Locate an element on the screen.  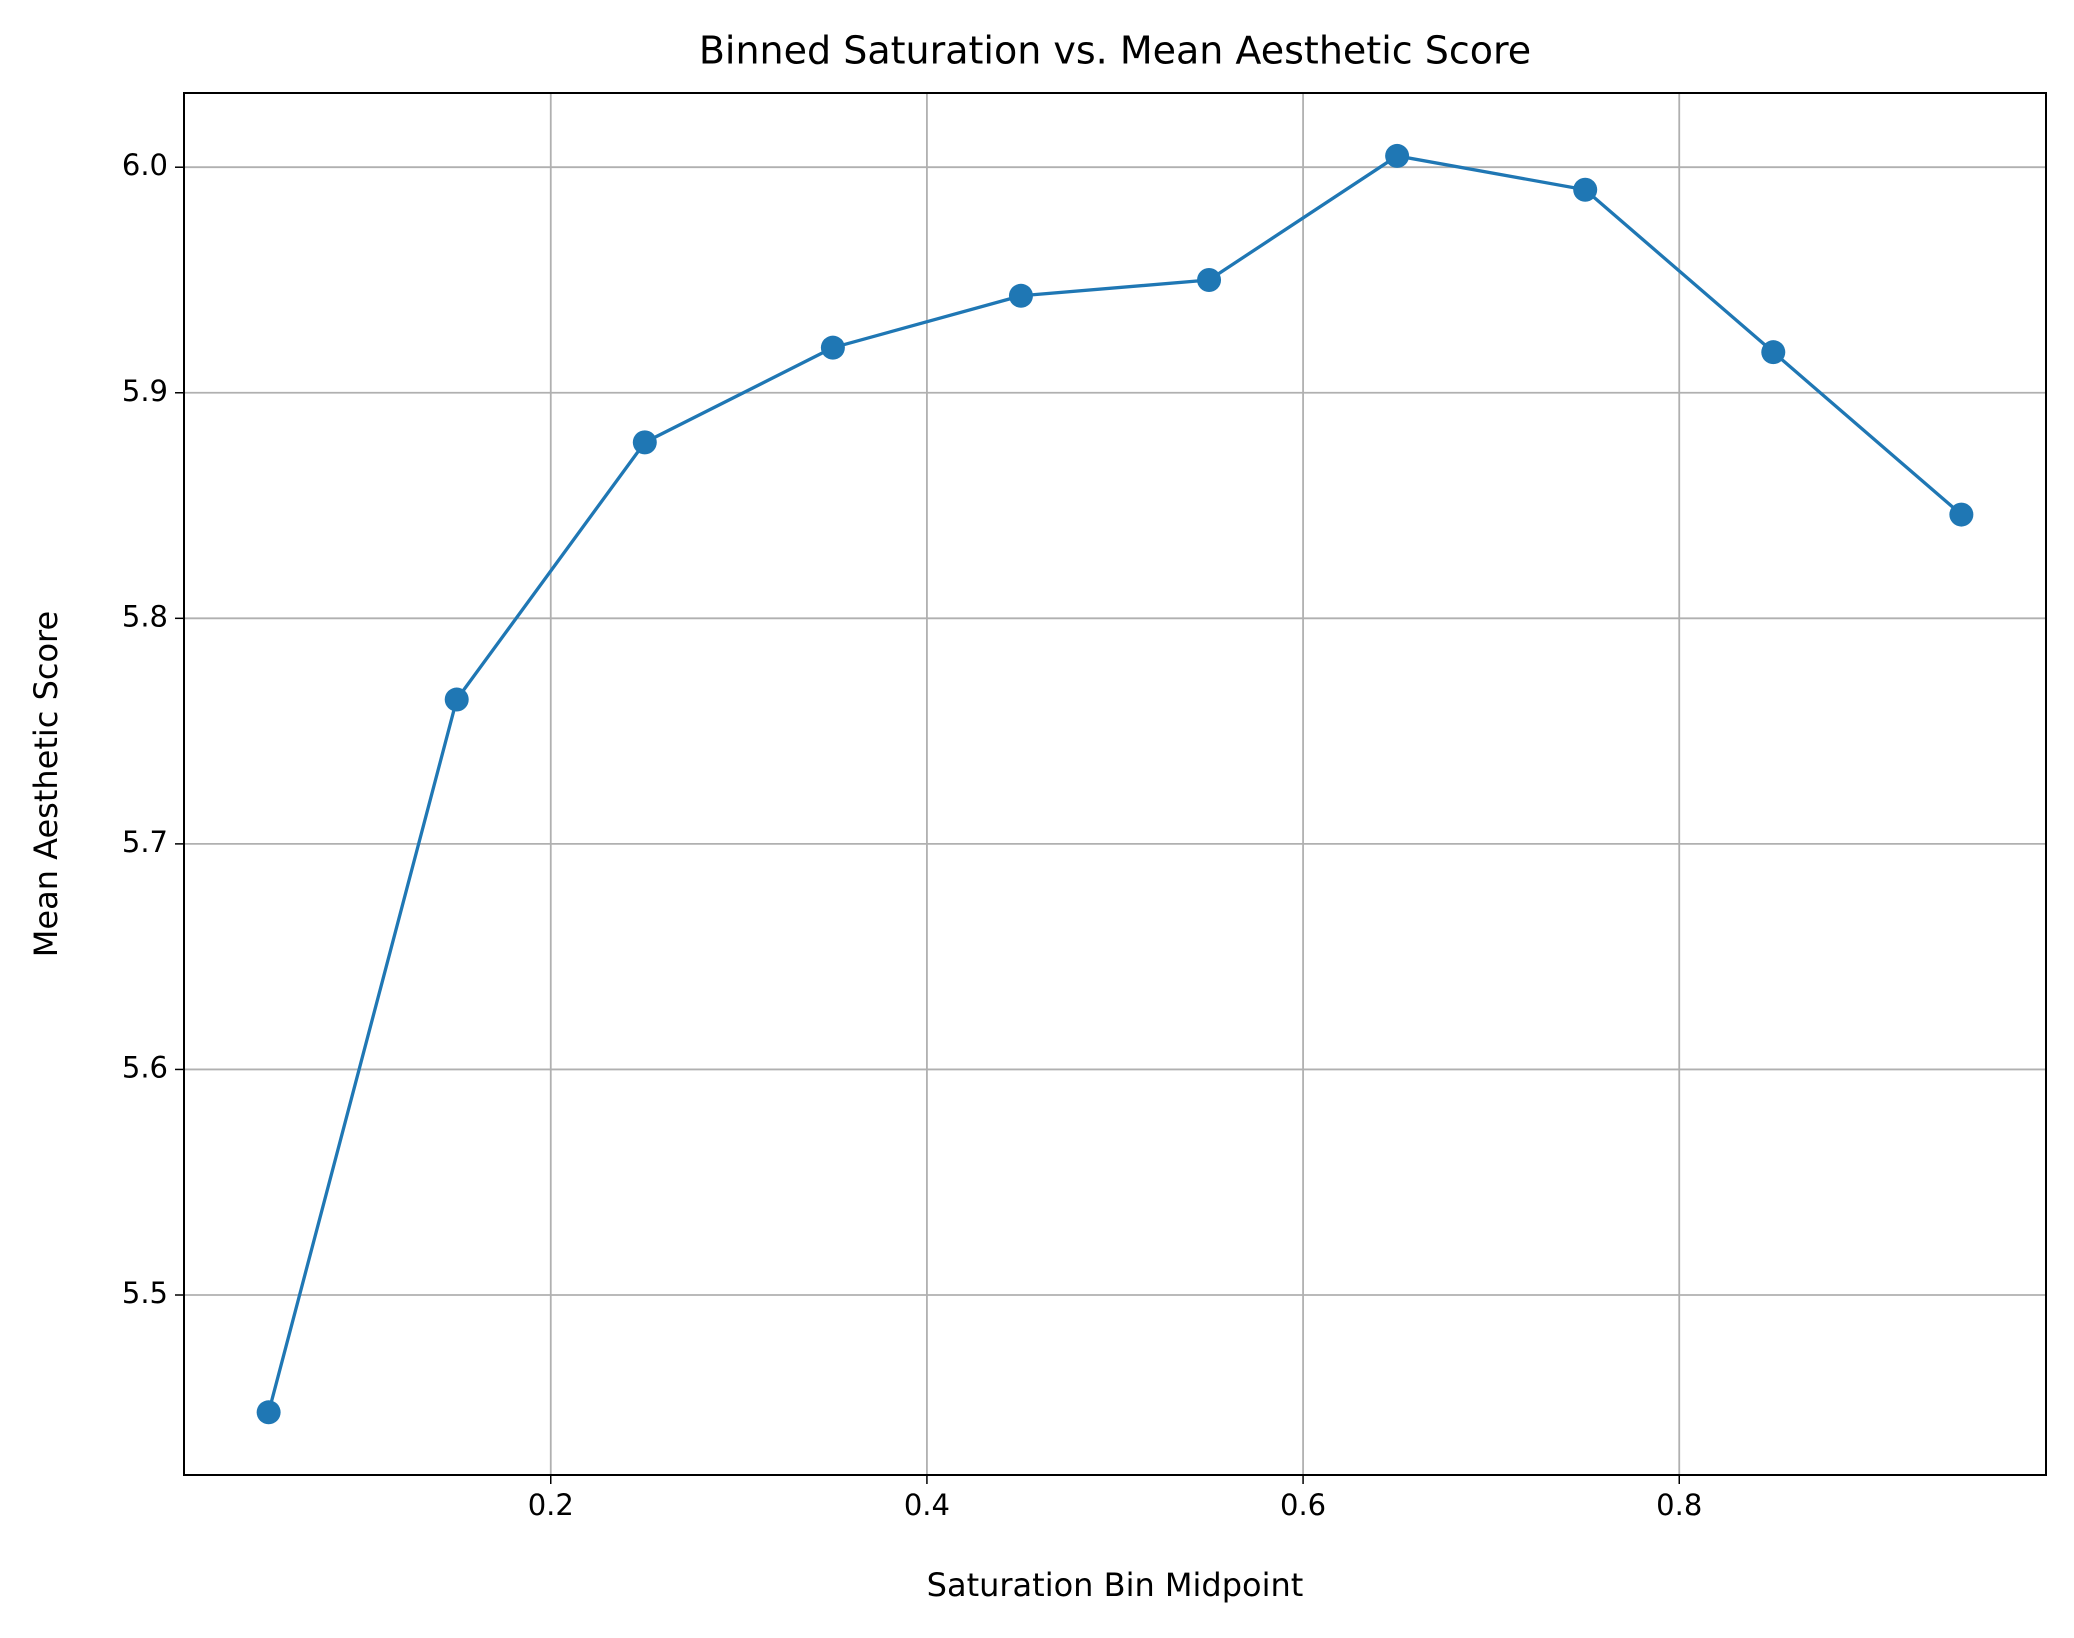
y-tick-label: 5.9 is located at coordinates (145, 391).